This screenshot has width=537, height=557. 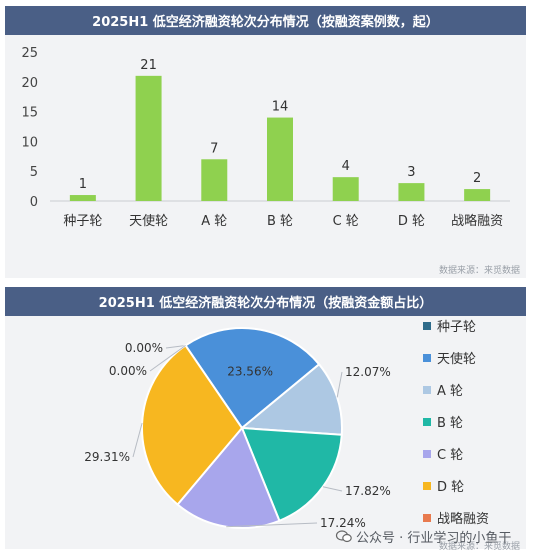 What do you see at coordinates (346, 221) in the screenshot?
I see `x-tick-label: C 轮` at bounding box center [346, 221].